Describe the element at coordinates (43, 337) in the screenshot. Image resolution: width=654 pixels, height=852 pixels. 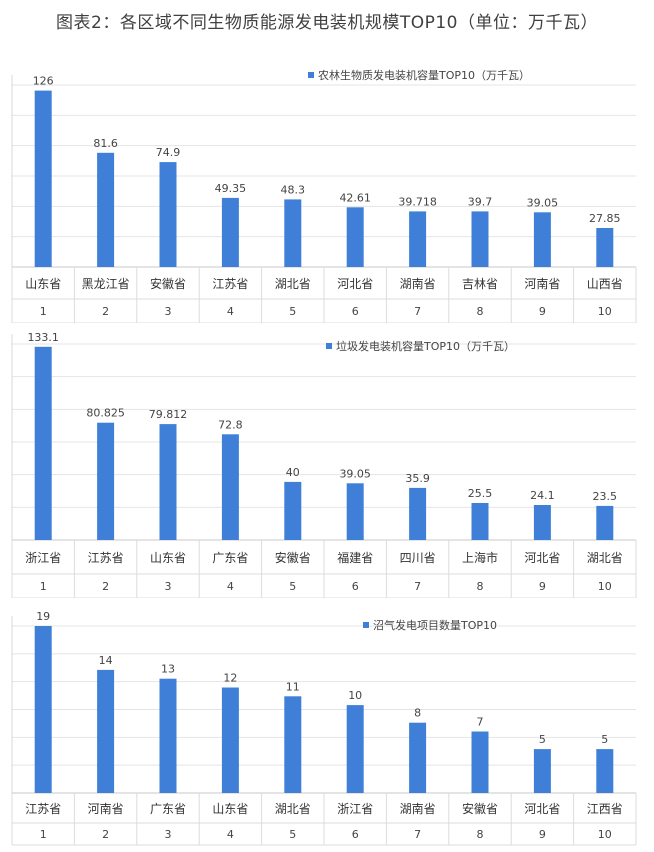
I see `data-label: 133.1` at that location.